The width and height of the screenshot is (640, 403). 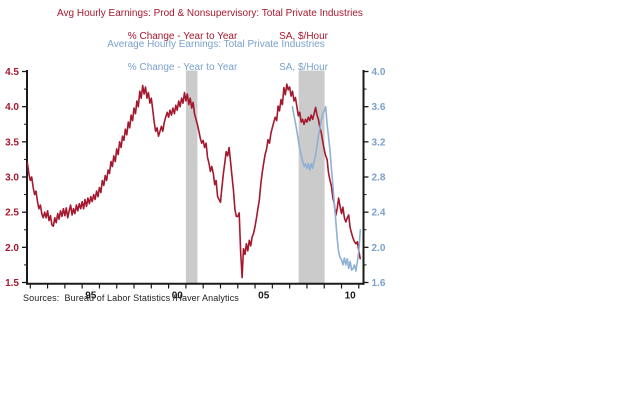 What do you see at coordinates (178, 296) in the screenshot?
I see `x-axis-tick-label: 00` at bounding box center [178, 296].